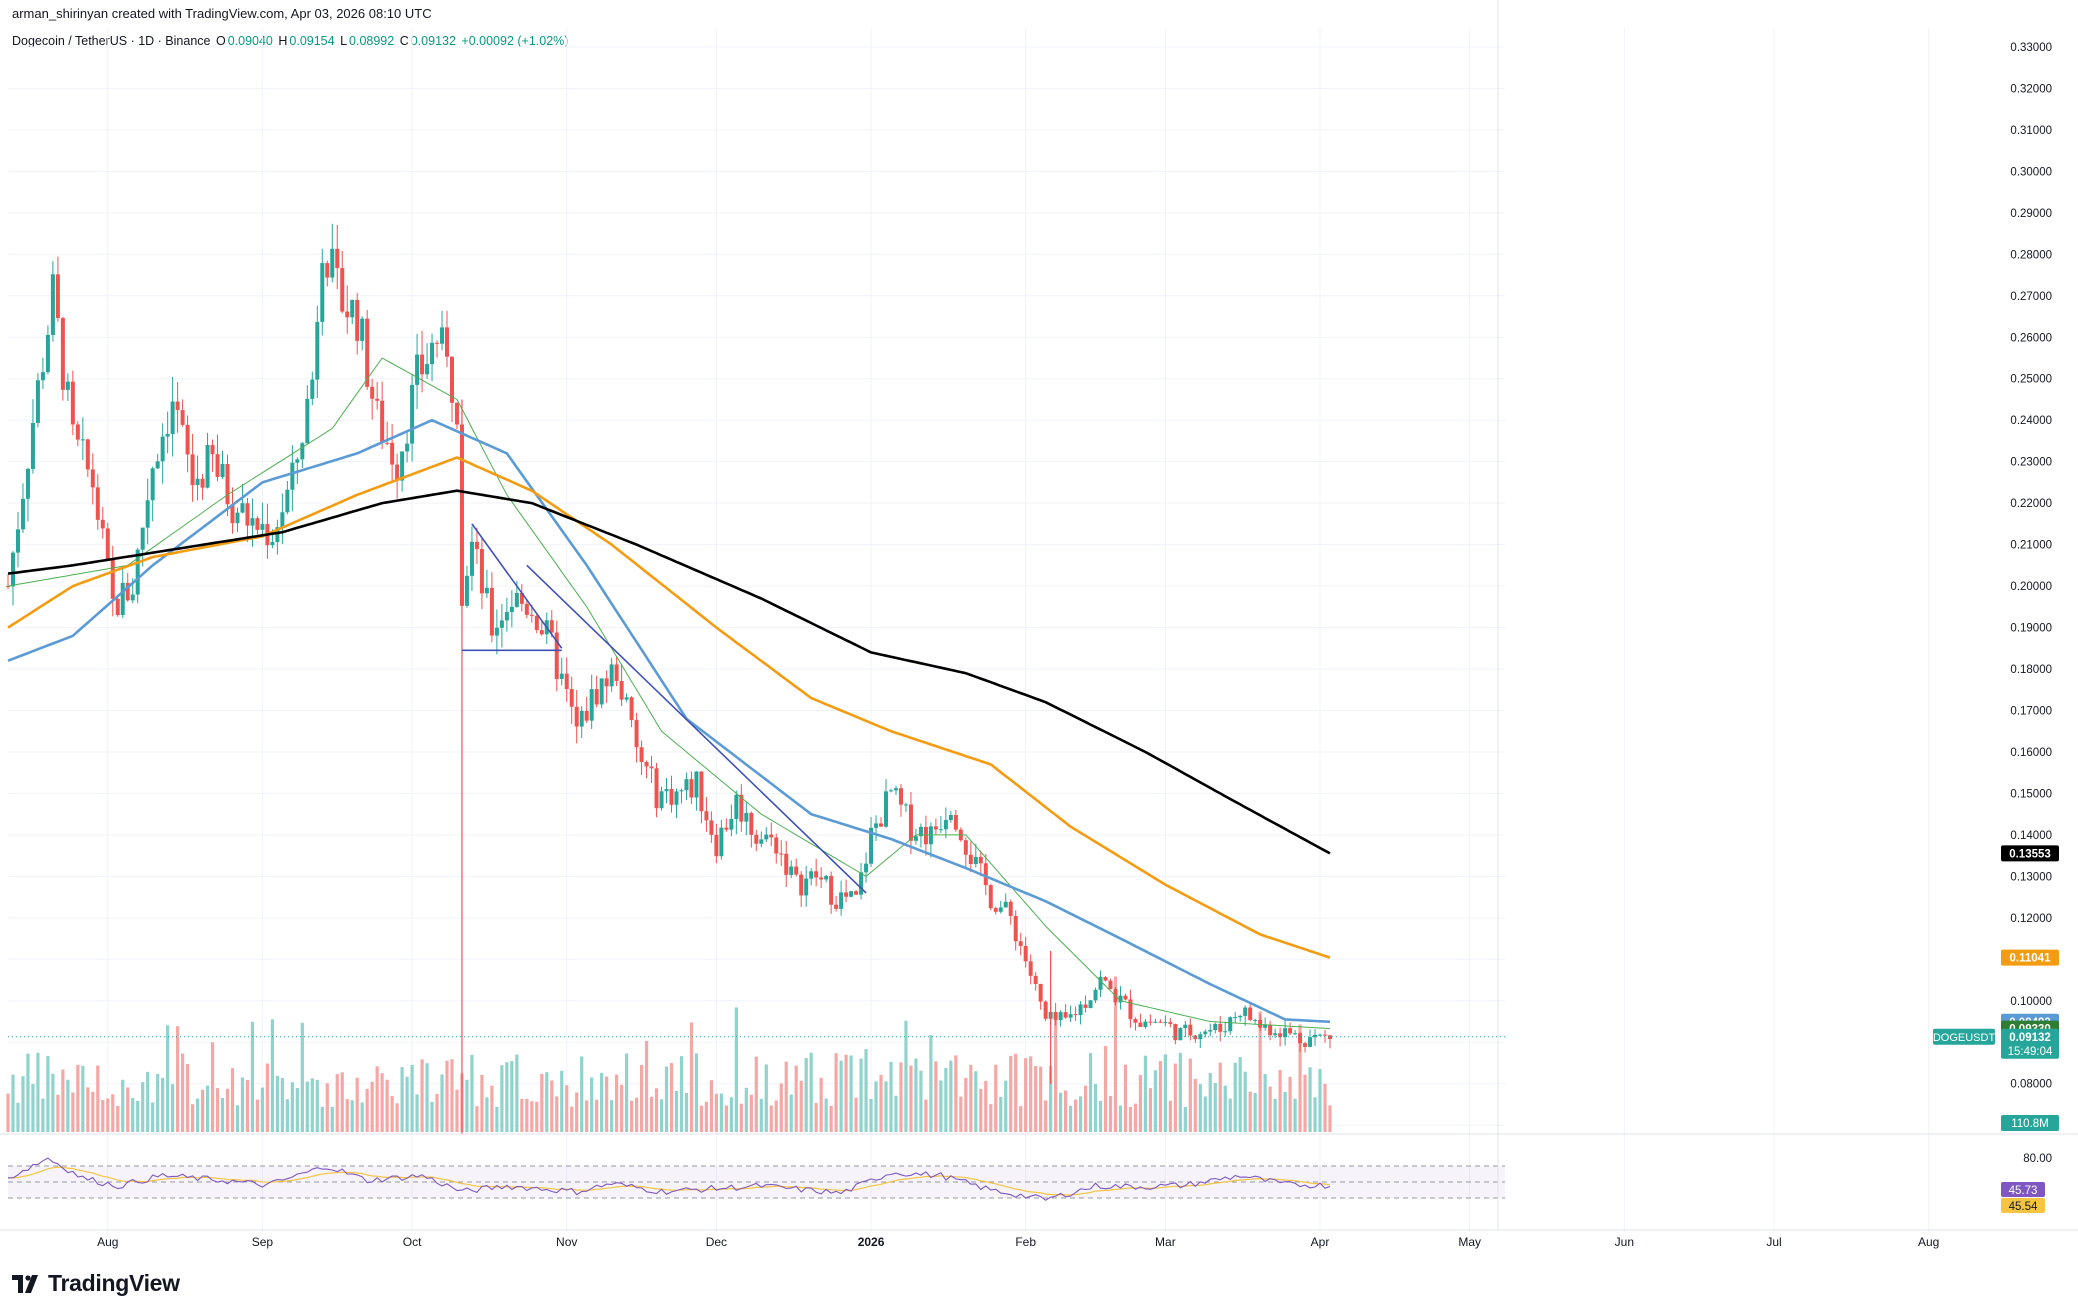 The width and height of the screenshot is (2078, 1311). Describe the element at coordinates (2031, 877) in the screenshot. I see `y-axis-tick-label: 0.13000` at that location.